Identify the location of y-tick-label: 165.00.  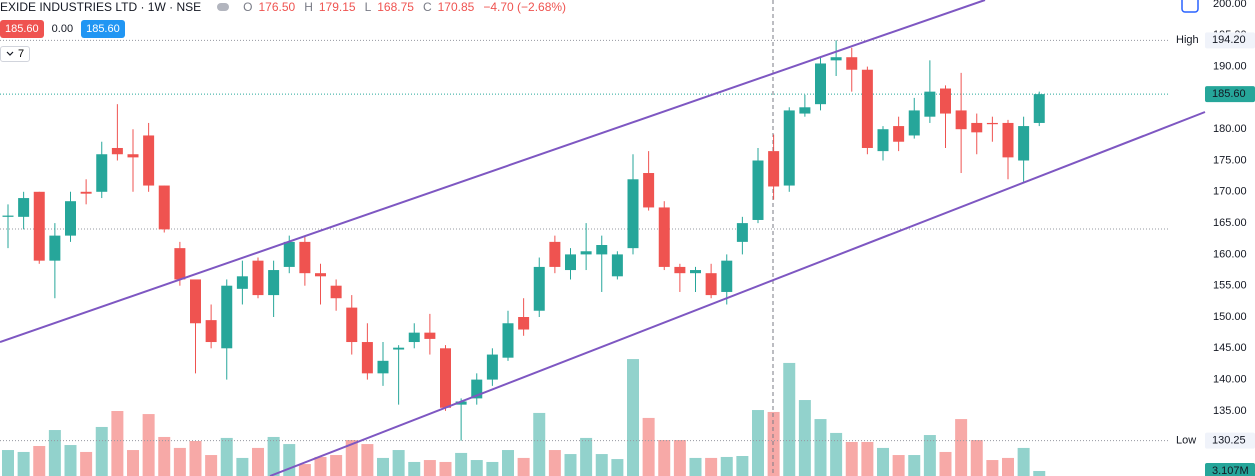
(1230, 223).